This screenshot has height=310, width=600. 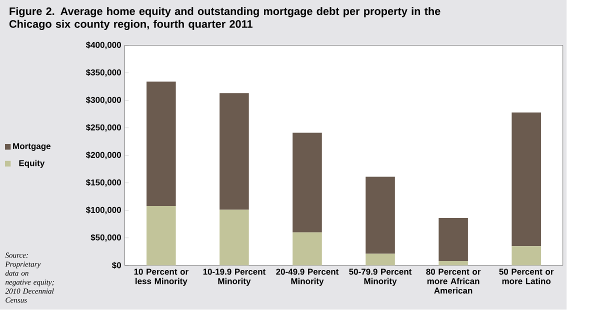 I want to click on chart-title: Figure 2. Average home equity and outstanding mortgage debt per property in the Chicago six county region, fourth quarter 2011, so click(x=224, y=18).